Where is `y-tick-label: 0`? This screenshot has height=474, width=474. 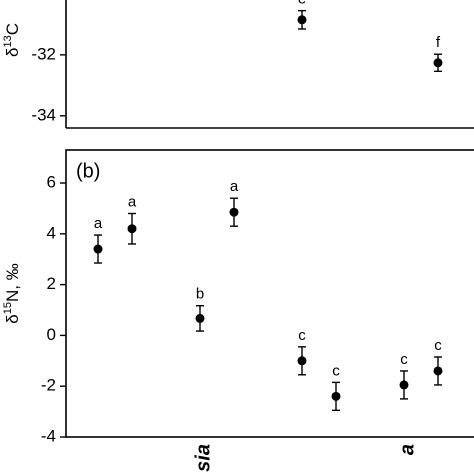
y-tick-label: 0 is located at coordinates (51, 334).